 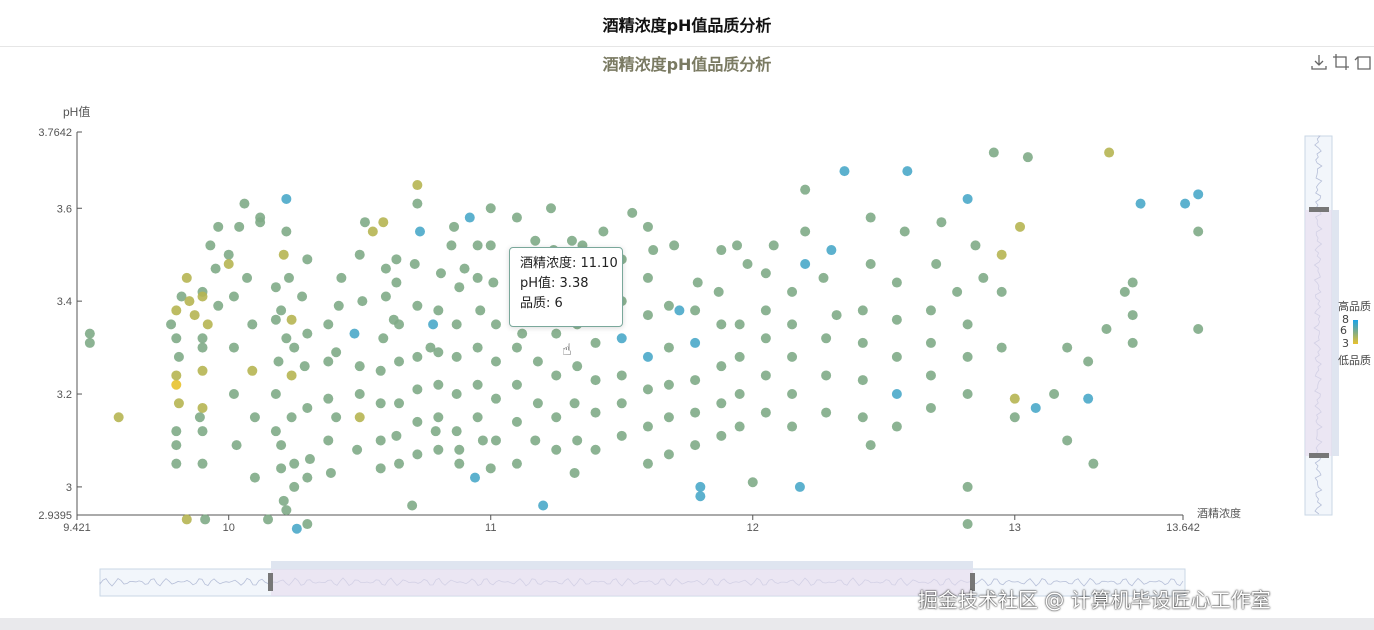 What do you see at coordinates (1319, 455) in the screenshot?
I see `visual-map-handle-bottom` at bounding box center [1319, 455].